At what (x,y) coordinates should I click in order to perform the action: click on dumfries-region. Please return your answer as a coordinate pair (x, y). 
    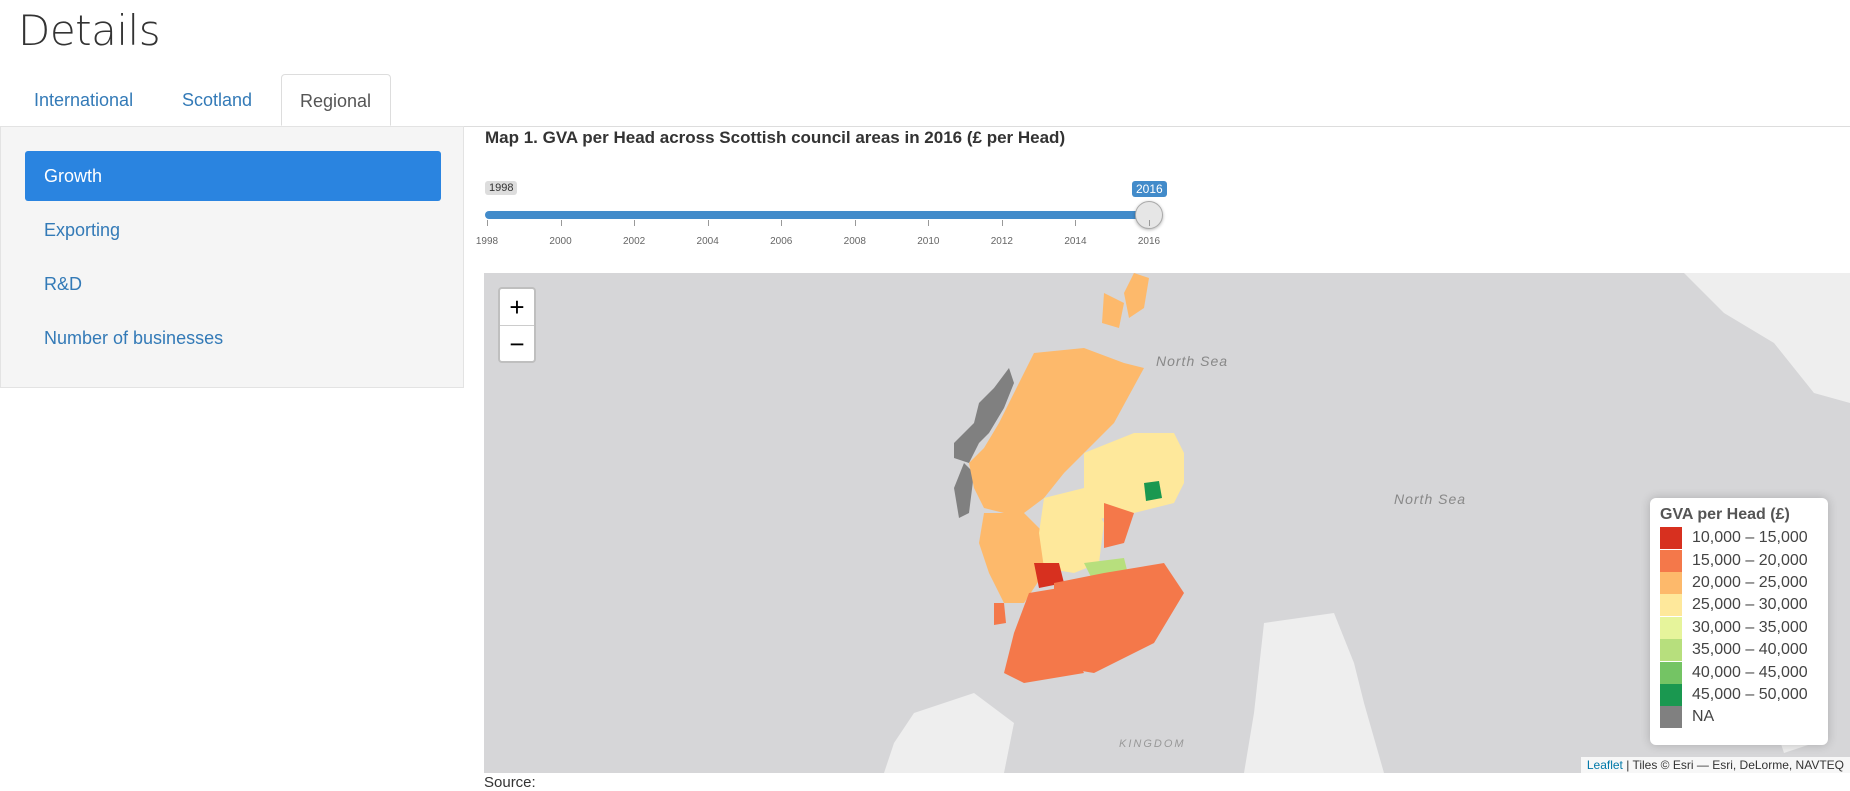
    Looking at the image, I should click on (1044, 635).